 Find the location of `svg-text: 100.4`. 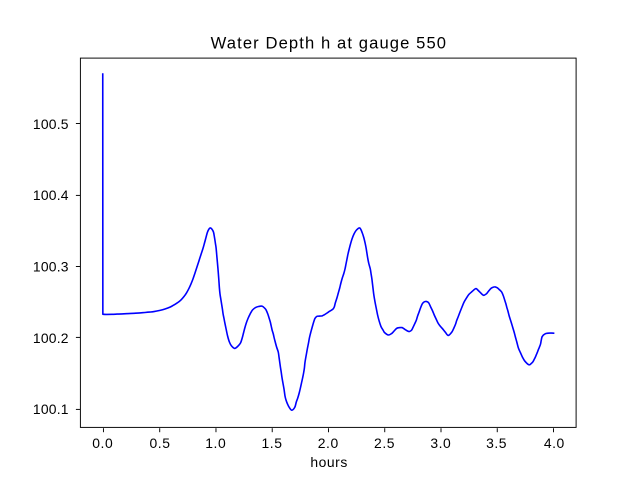

svg-text: 100.4 is located at coordinates (51, 195).